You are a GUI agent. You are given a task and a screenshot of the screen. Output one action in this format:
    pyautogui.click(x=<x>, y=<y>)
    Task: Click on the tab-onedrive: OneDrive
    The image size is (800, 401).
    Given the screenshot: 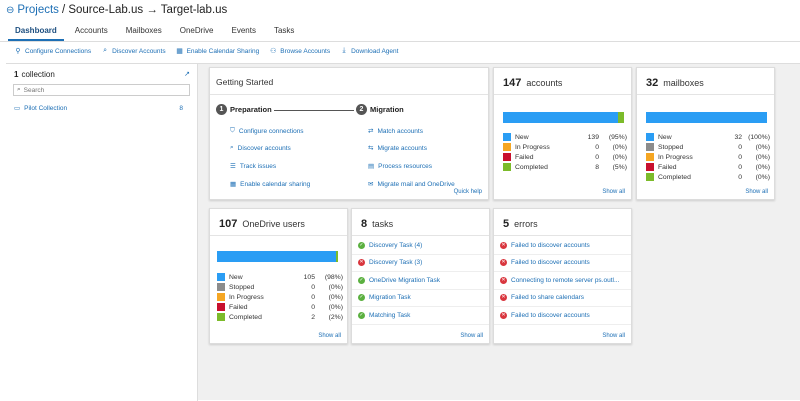 What is the action you would take?
    pyautogui.click(x=196, y=30)
    